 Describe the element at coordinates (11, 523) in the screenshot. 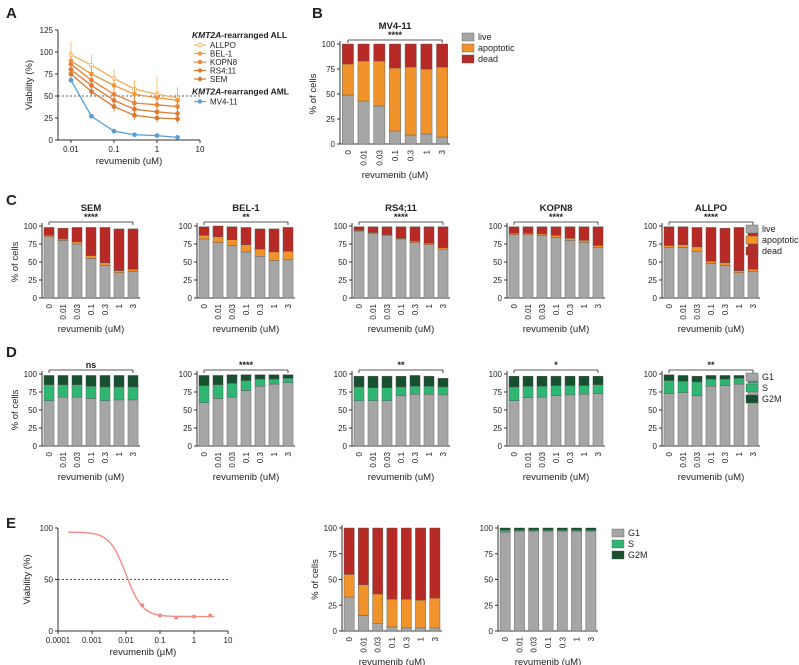

I see `panel-letter: E` at that location.